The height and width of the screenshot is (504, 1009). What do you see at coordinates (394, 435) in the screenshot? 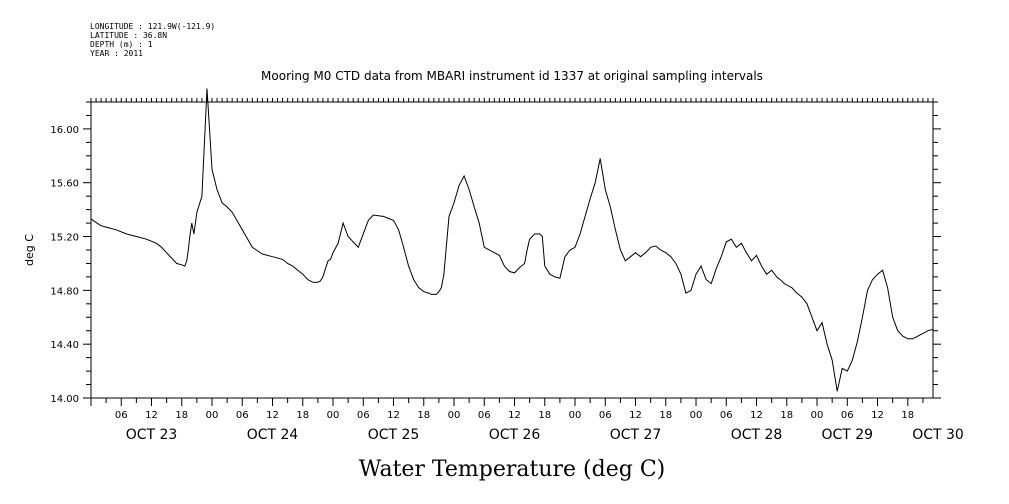
I see `day-label: OCT 25` at bounding box center [394, 435].